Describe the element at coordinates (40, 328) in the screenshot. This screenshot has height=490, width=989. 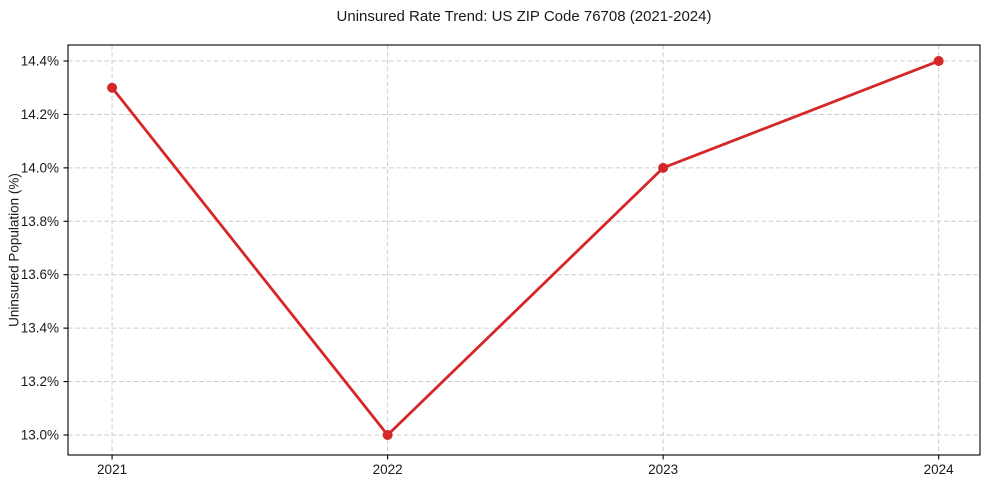
I see `y-tick-label: 13.4%` at that location.